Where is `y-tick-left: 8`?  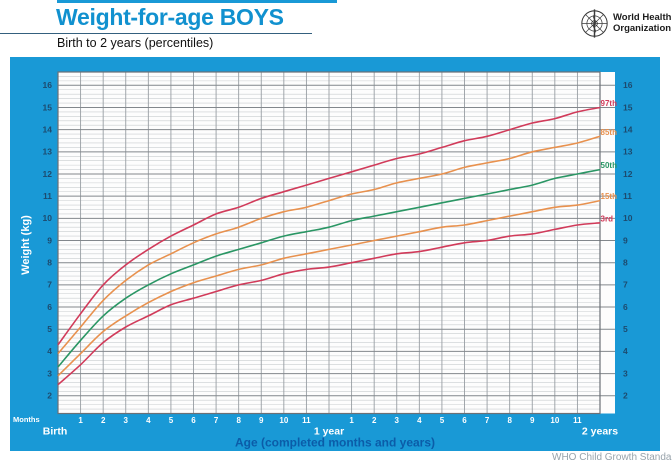 y-tick-left: 8 is located at coordinates (49, 263).